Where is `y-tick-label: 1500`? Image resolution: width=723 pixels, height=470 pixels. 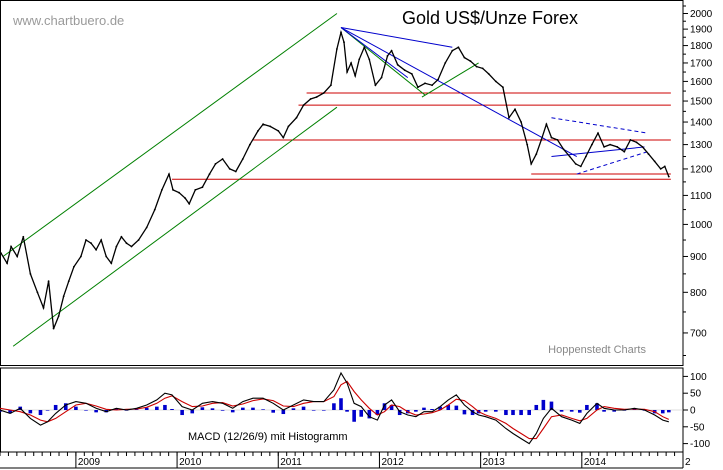 y-tick-label: 1500 is located at coordinates (701, 102).